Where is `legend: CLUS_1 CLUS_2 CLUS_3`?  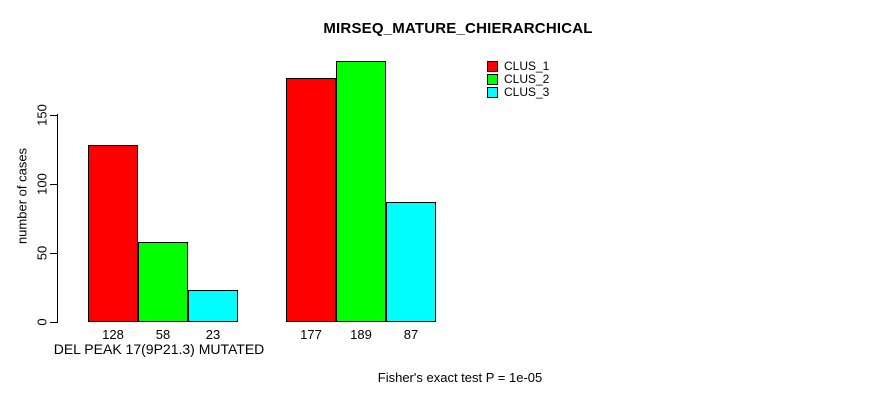
legend: CLUS_1 CLUS_2 CLUS_3 is located at coordinates (518, 79).